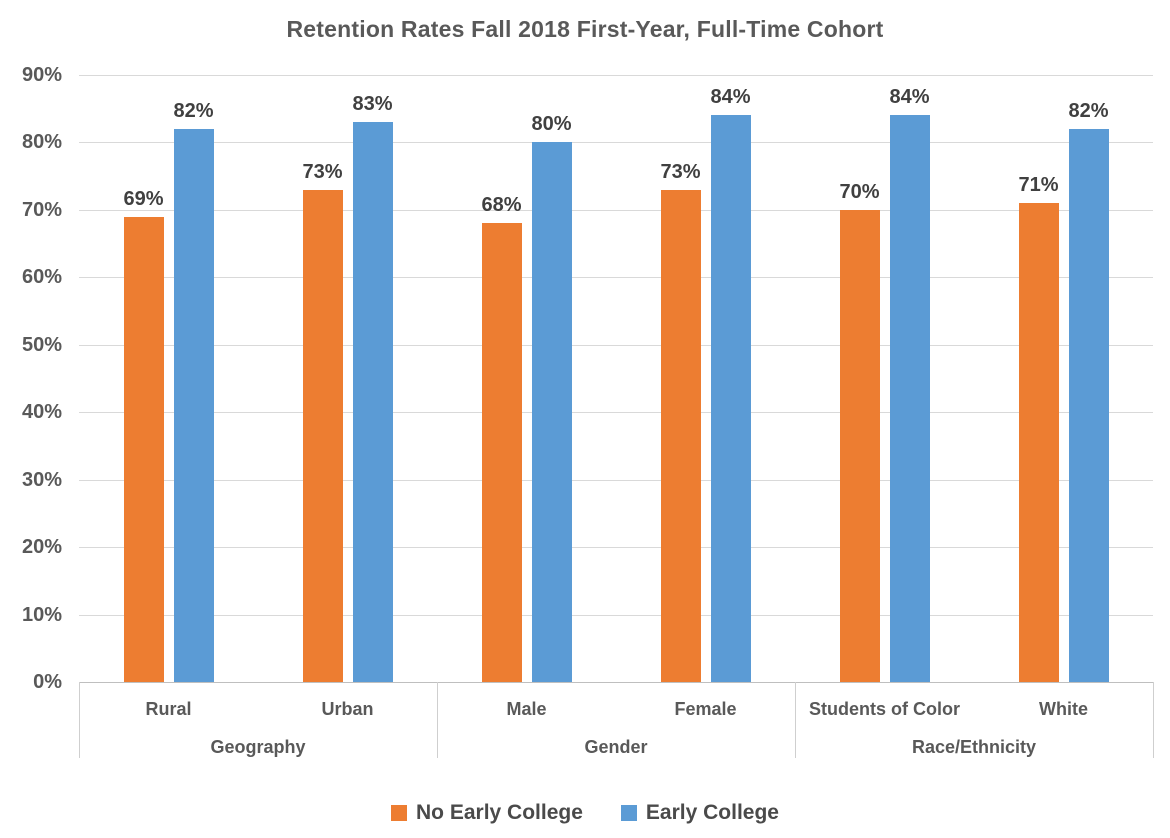 Image resolution: width=1170 pixels, height=838 pixels. Describe the element at coordinates (1038, 185) in the screenshot. I see `bar-label-no-early-college-white: 71%` at that location.